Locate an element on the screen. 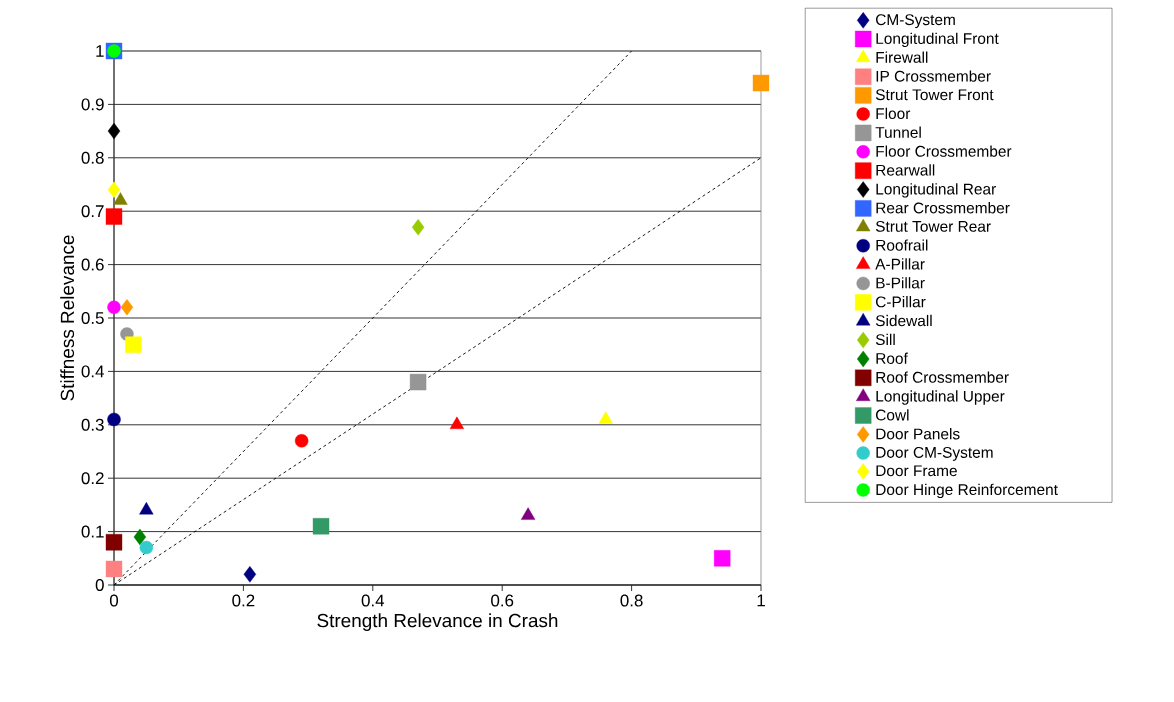 The image size is (1174, 702). y-tick-label: 0.2 is located at coordinates (92, 478).